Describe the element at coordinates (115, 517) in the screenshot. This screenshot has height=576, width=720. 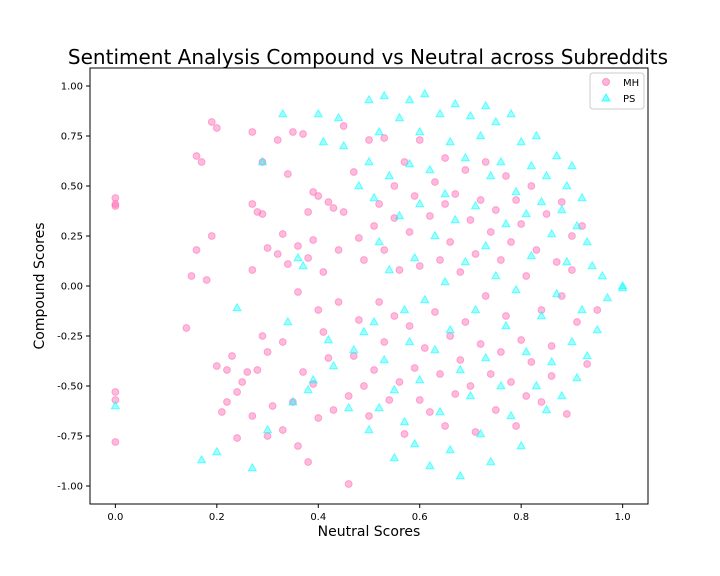
I see `x-tick-label: 0.0` at that location.